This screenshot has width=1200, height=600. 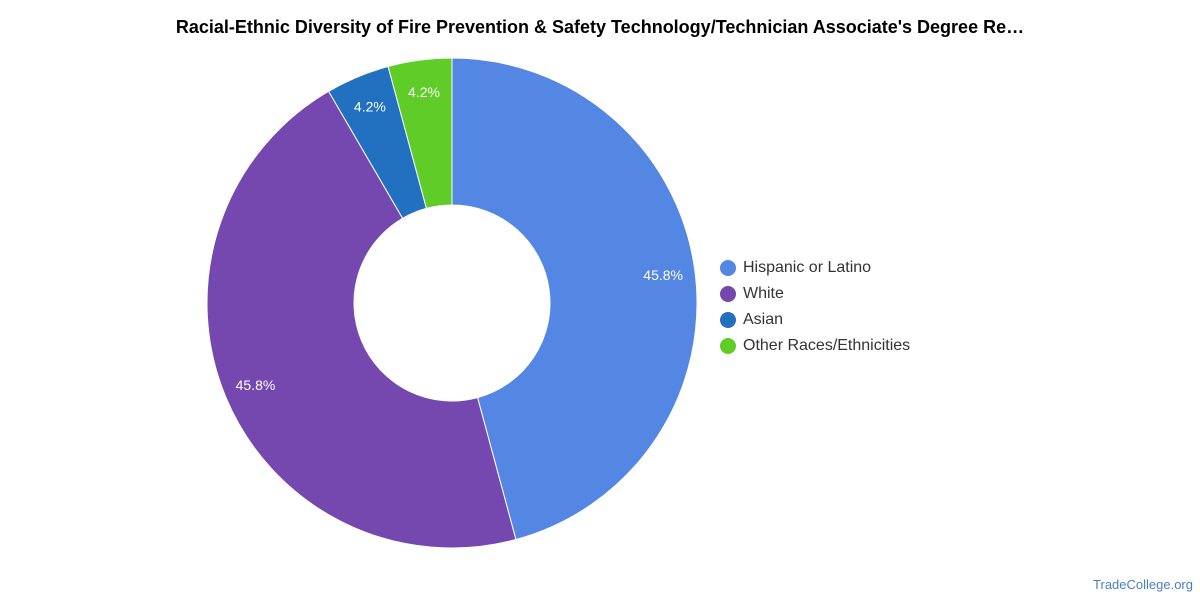 What do you see at coordinates (815, 294) in the screenshot?
I see `legend-item-white: White` at bounding box center [815, 294].